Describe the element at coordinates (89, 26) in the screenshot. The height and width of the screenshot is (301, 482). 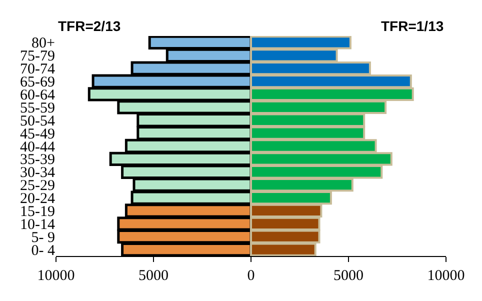
I see `text: TFR=2/13` at that location.